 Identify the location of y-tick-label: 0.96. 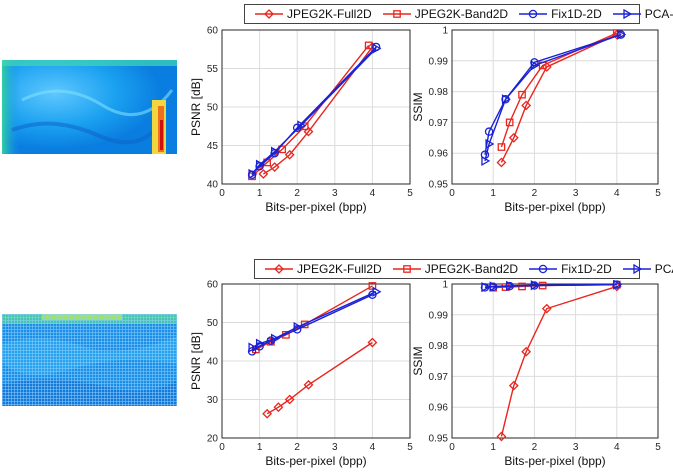
(439, 408).